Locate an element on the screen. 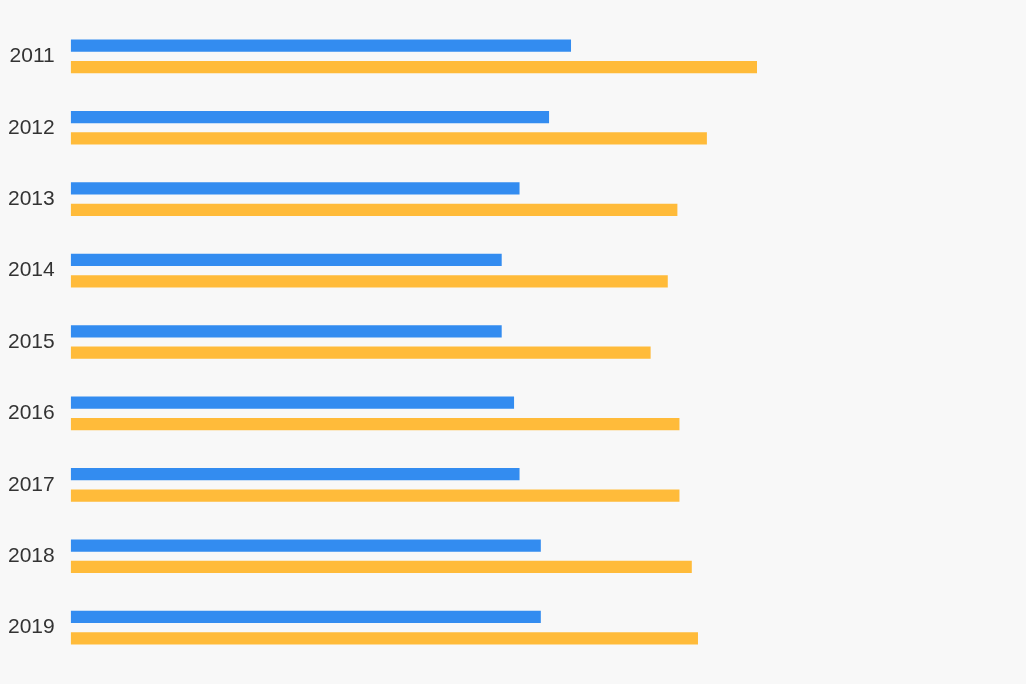 The width and height of the screenshot is (1026, 684). y-tick-label: 2014 is located at coordinates (32, 269).